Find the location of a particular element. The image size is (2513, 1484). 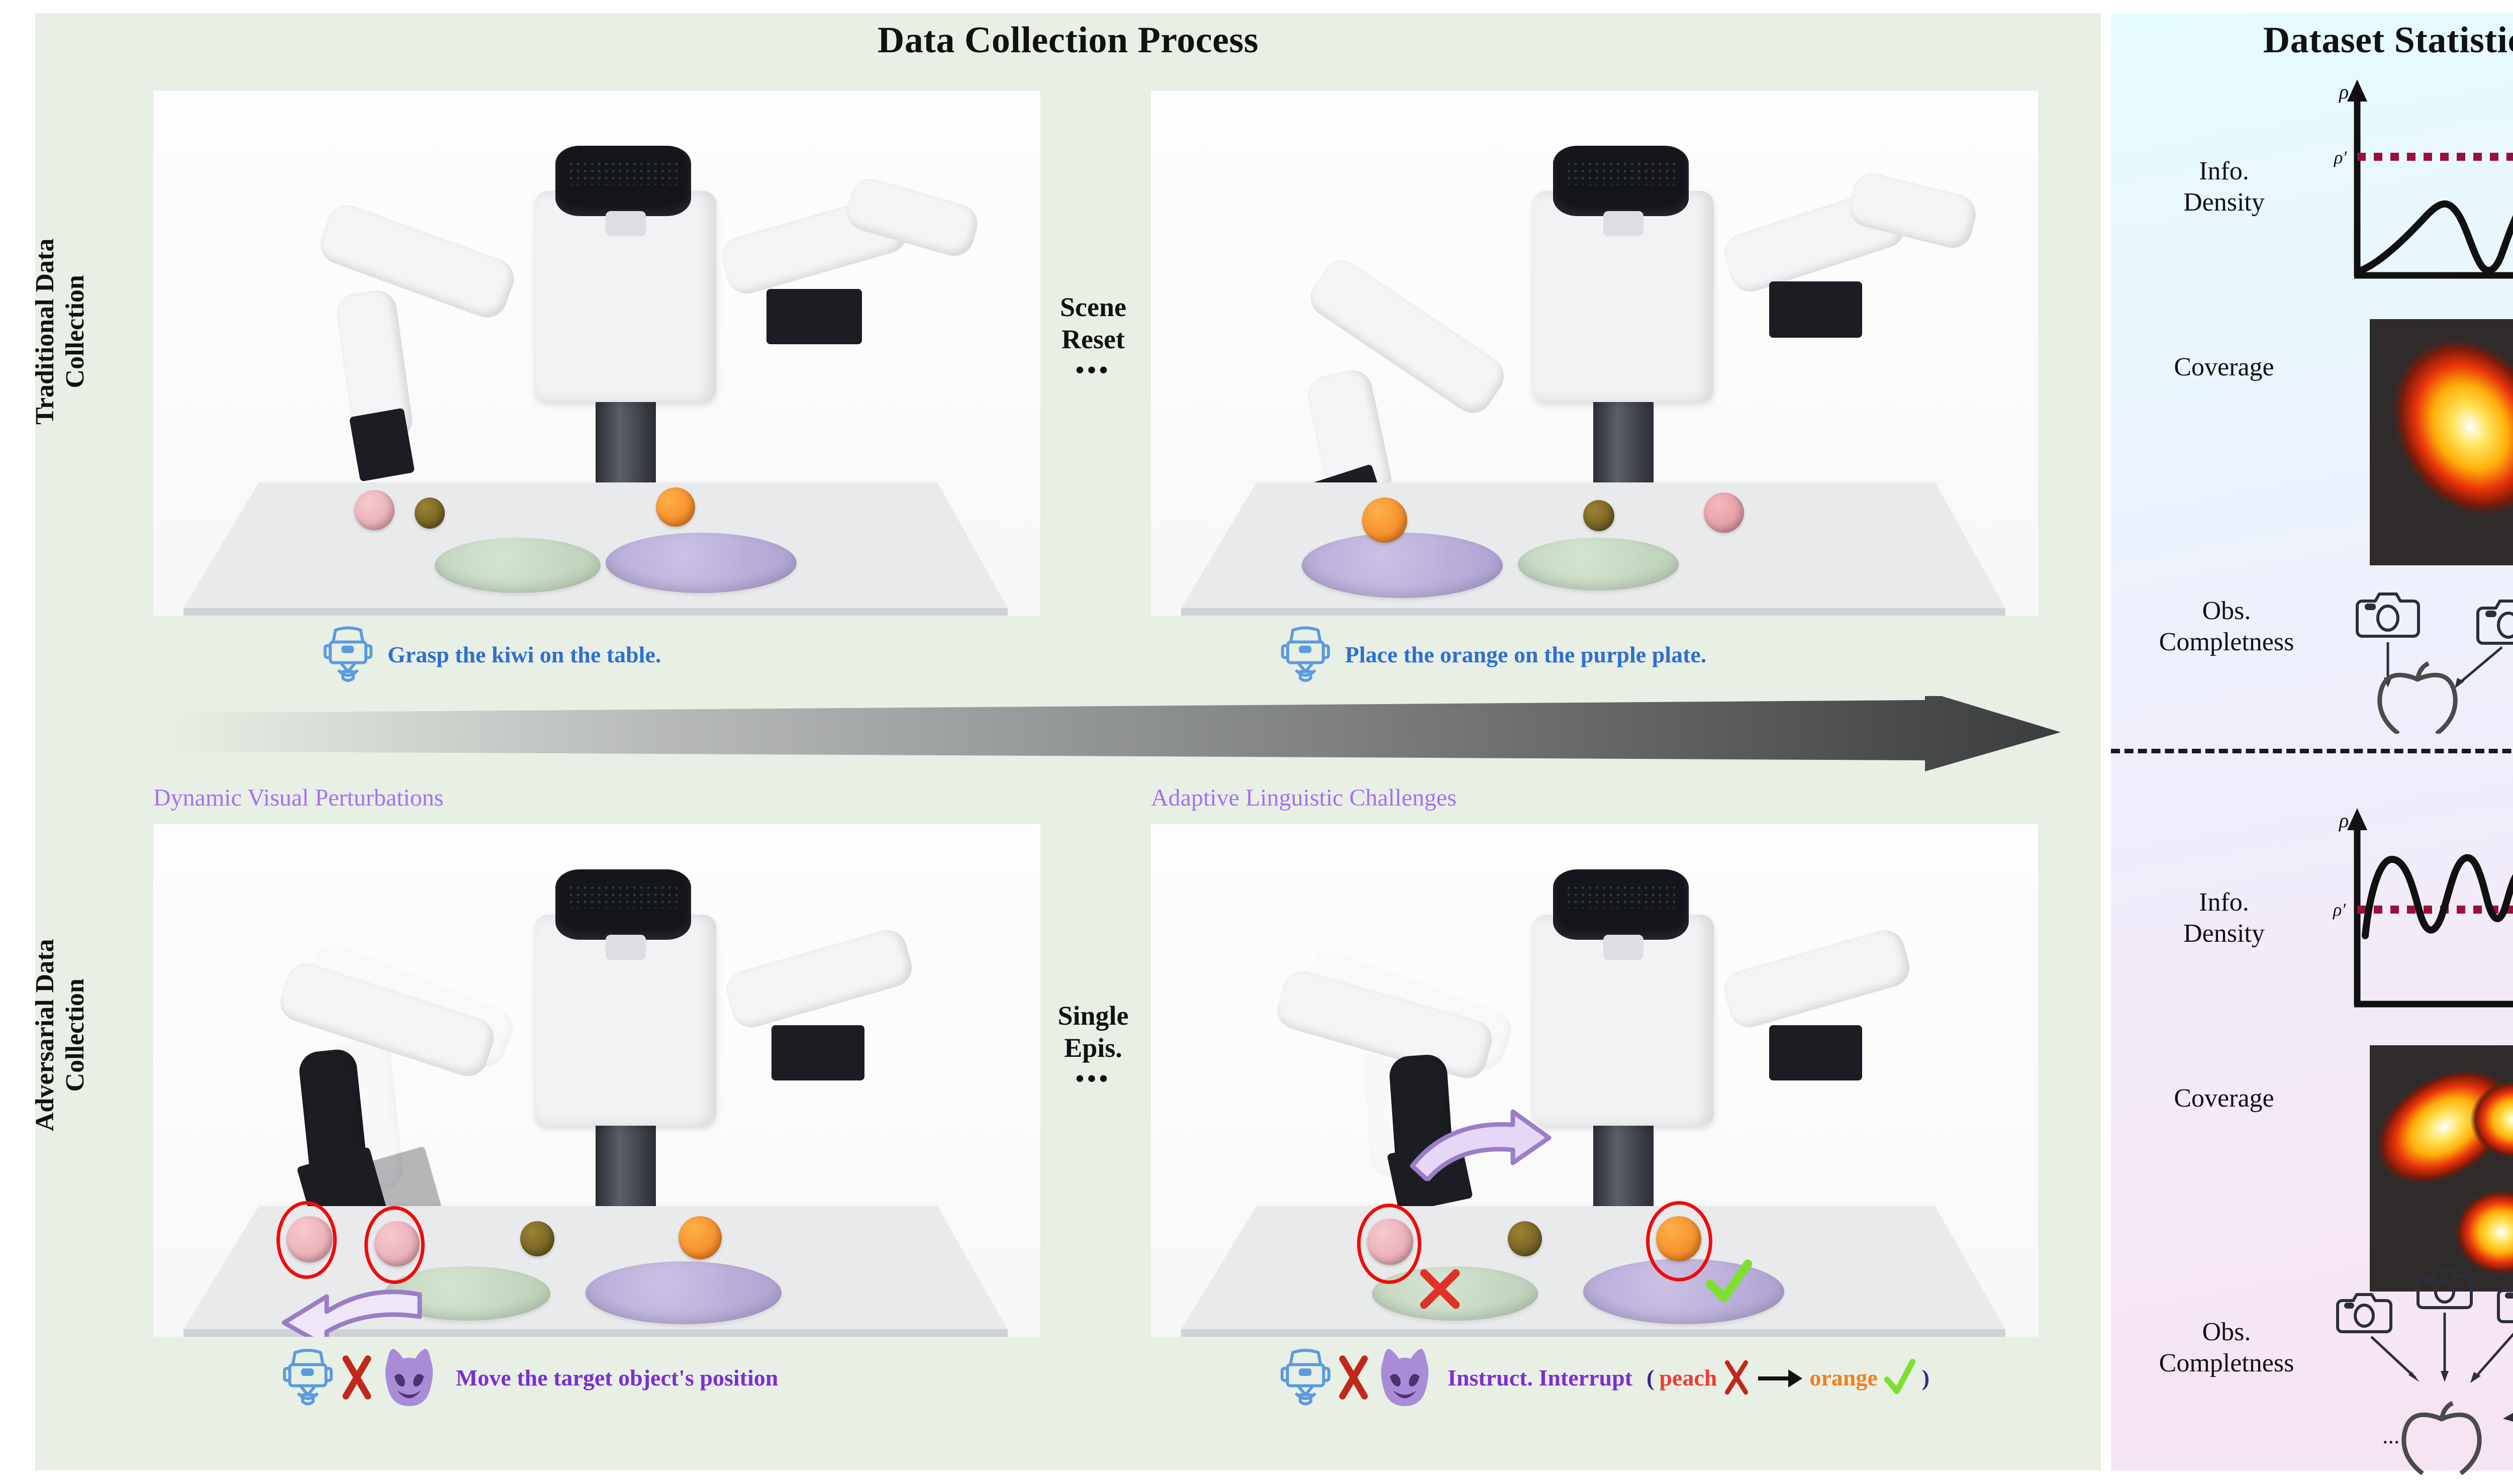

obs-completeness-diagram-top is located at coordinates (2434, 663).